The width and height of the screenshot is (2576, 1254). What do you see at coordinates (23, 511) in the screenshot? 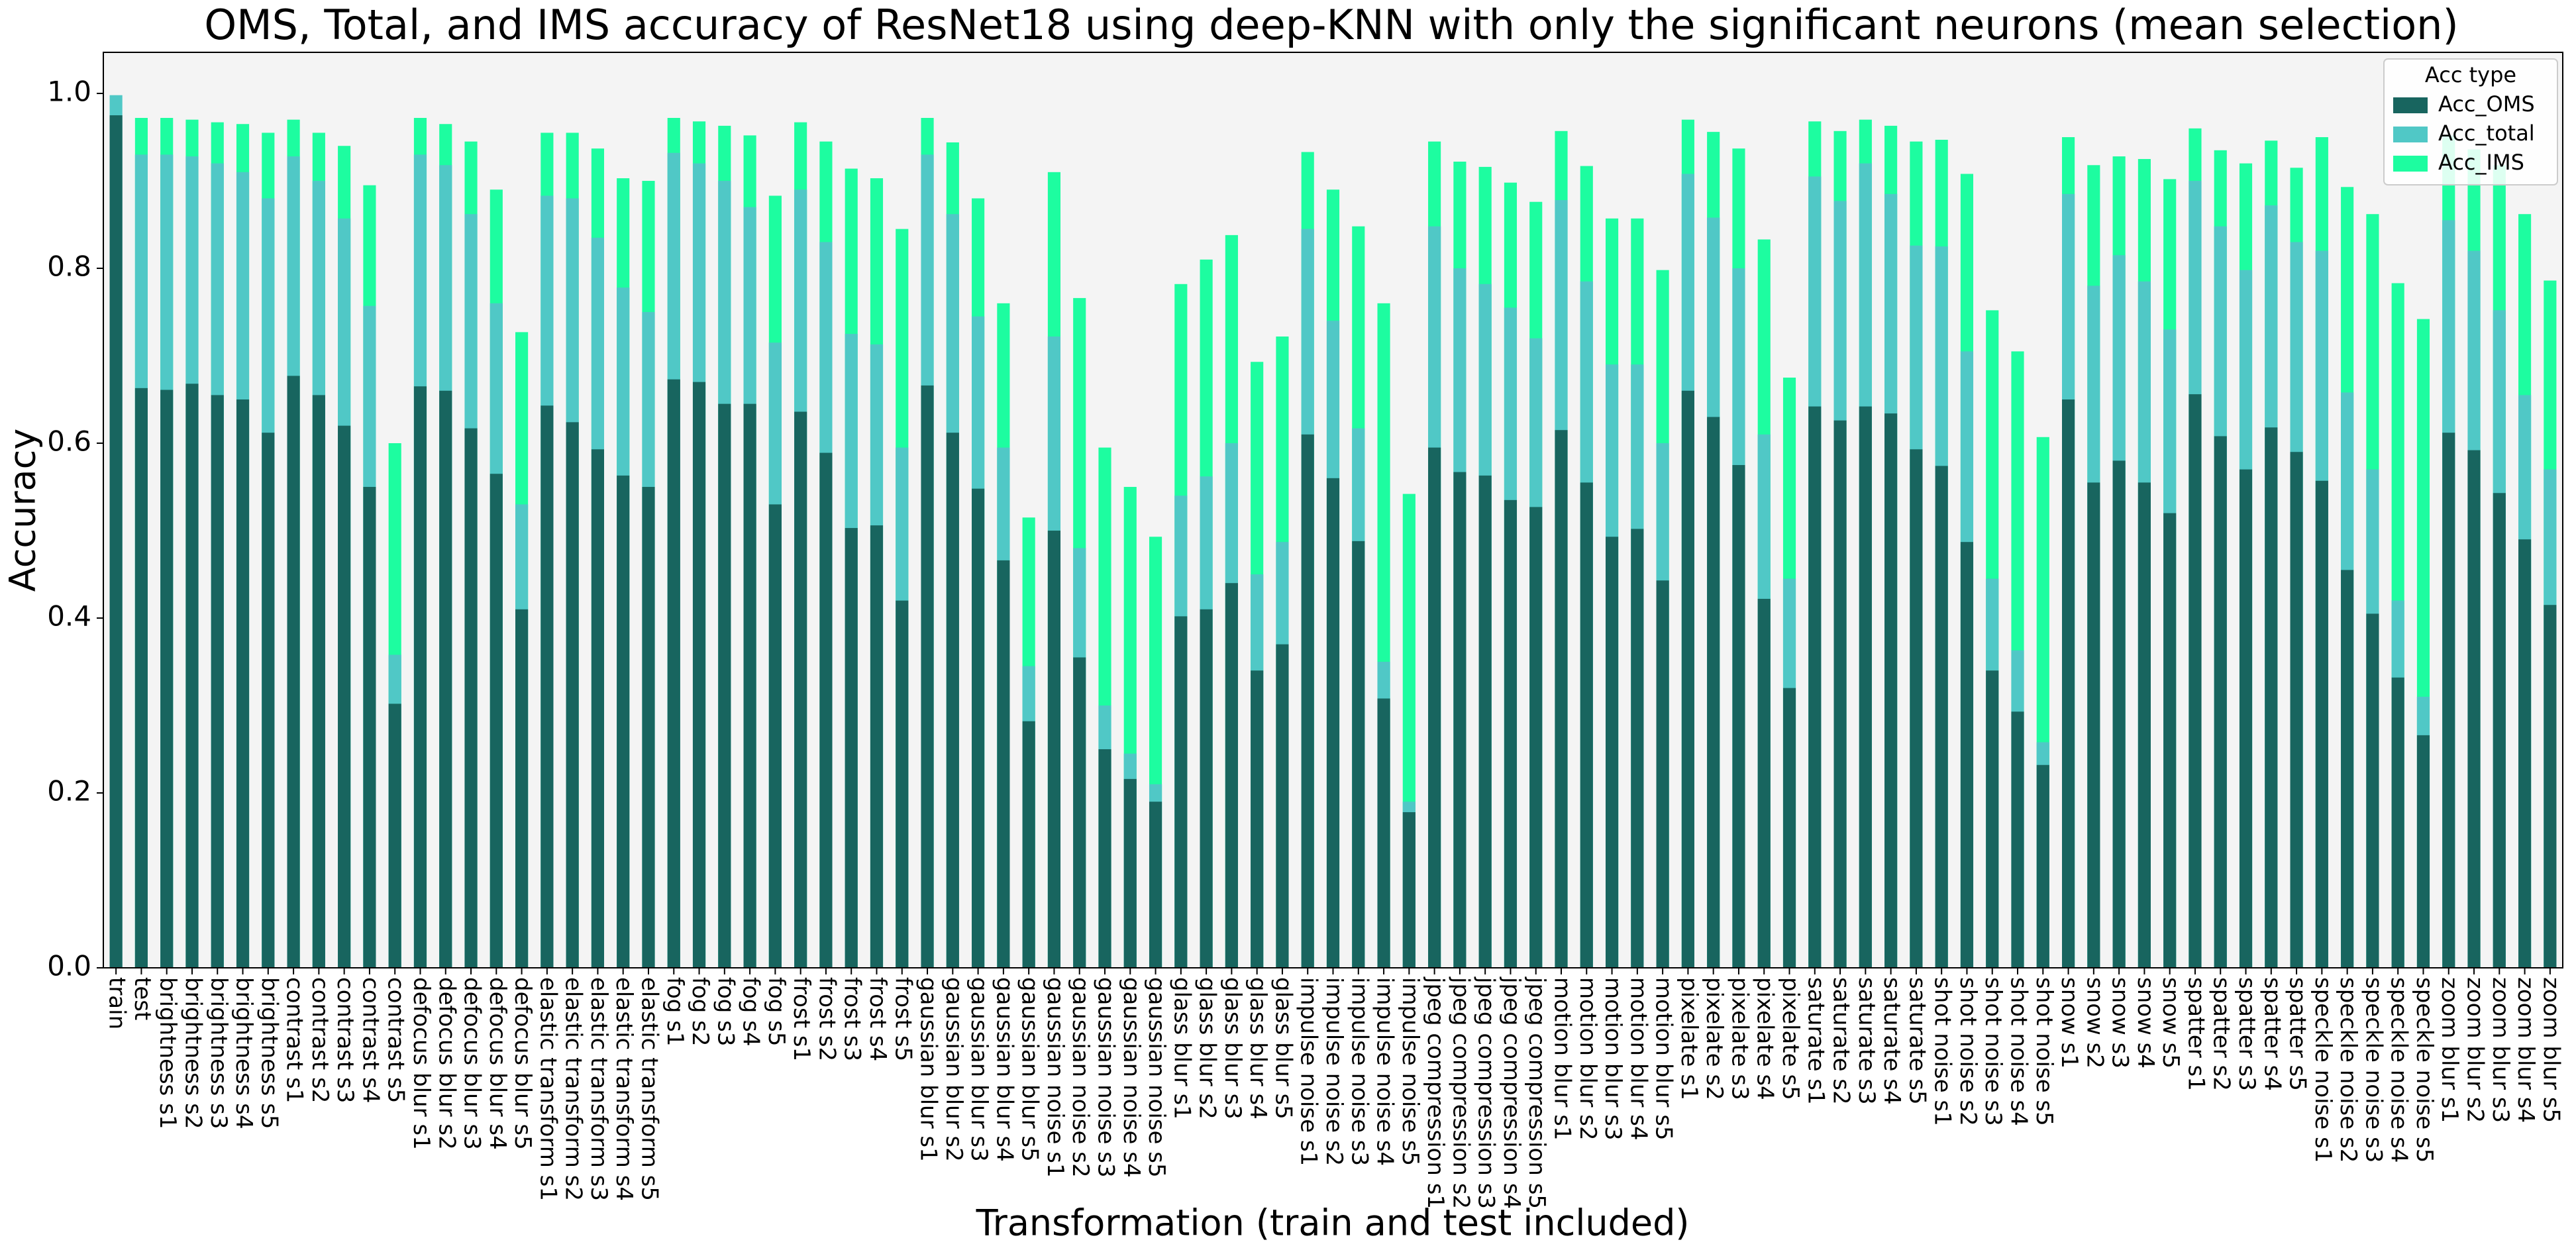
I see `y-axis-label: Accuracy` at bounding box center [23, 511].